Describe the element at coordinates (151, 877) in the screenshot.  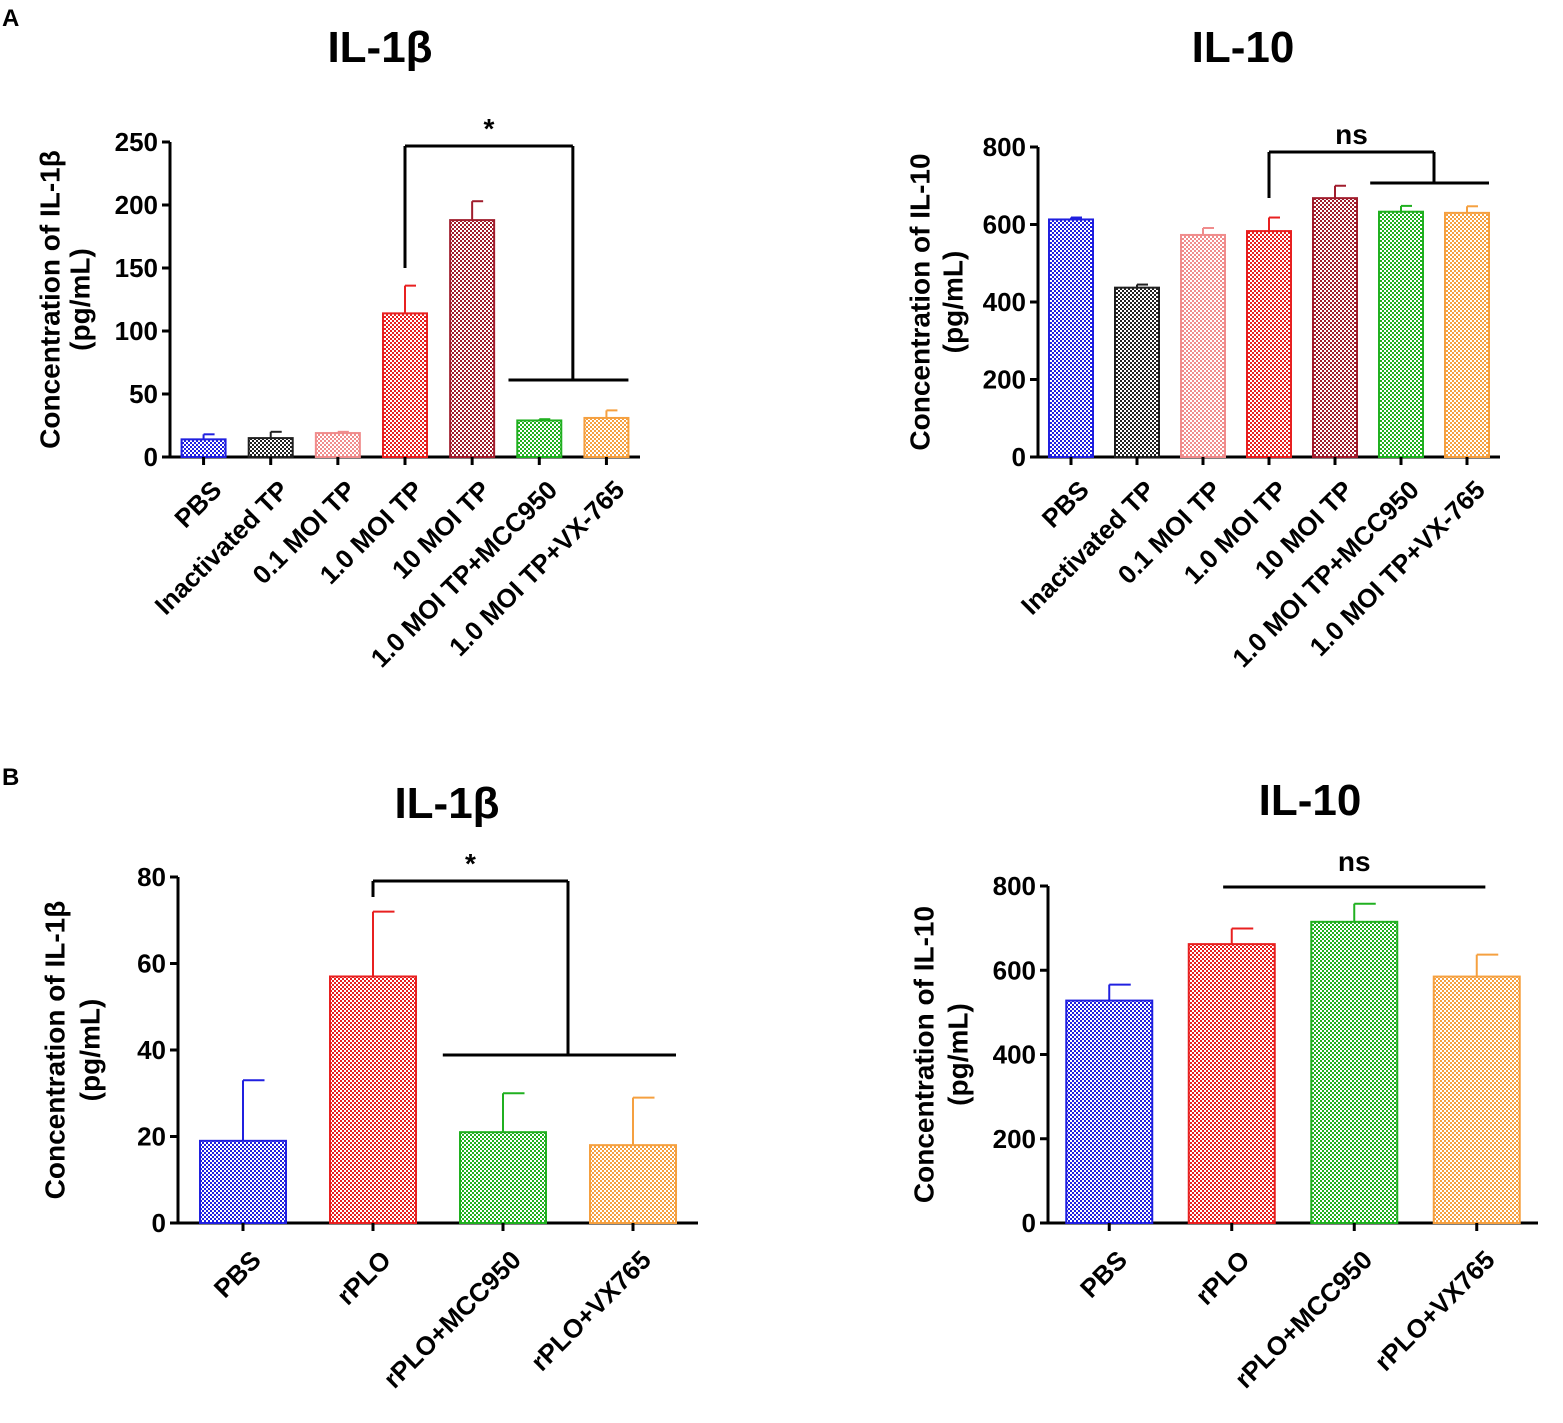
I see `y-tick-label: 80` at that location.